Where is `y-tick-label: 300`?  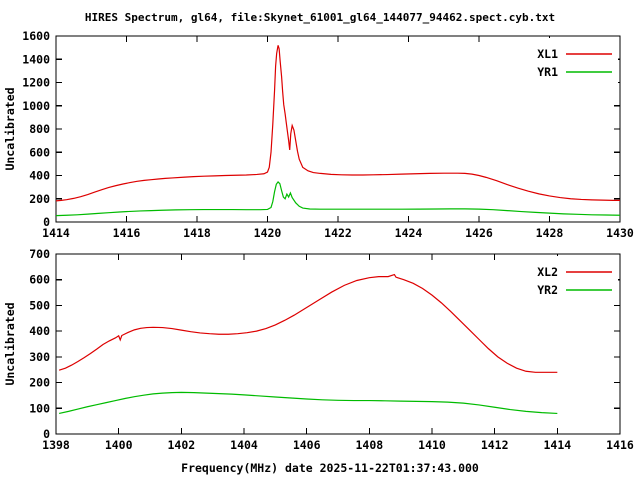 y-tick-label: 300 is located at coordinates (39, 357).